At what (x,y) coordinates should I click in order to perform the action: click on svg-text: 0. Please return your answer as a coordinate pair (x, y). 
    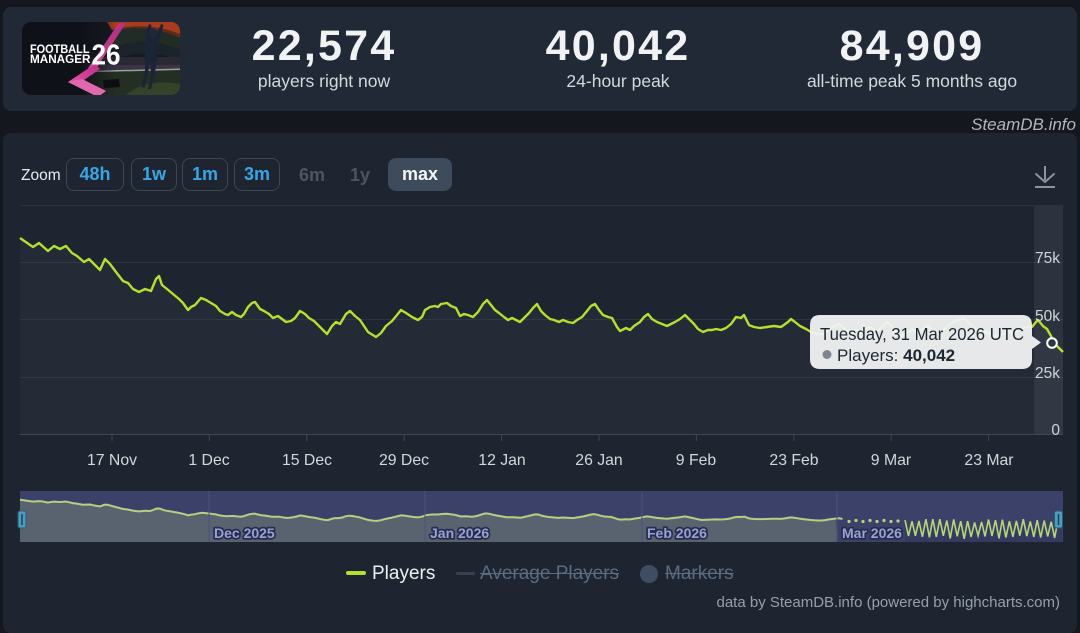
    Looking at the image, I should click on (1055, 430).